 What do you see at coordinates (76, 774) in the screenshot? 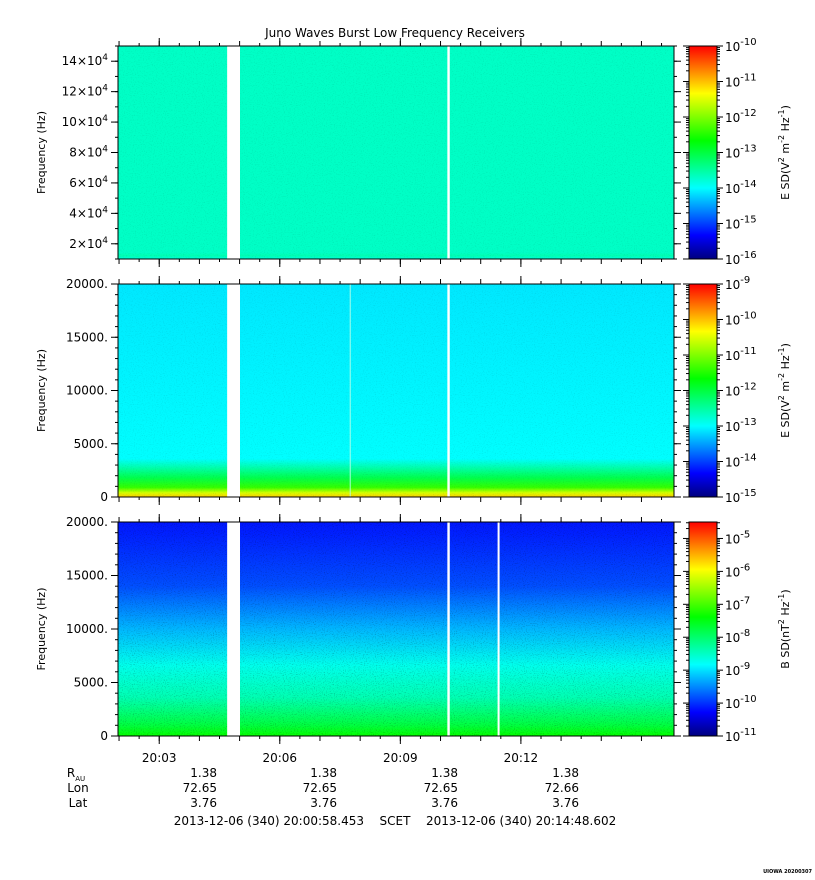
I see `ephemeris-label-r: RAU` at bounding box center [76, 774].